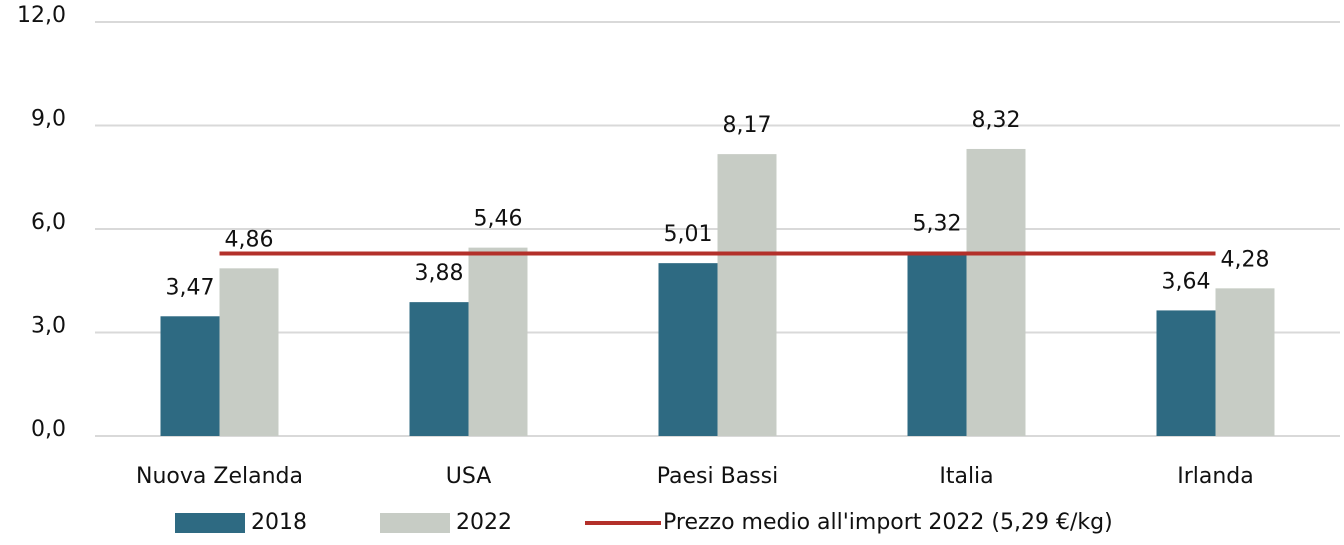 This screenshot has width=1344, height=545. I want to click on x-tick-label: Irlanda, so click(1215, 476).